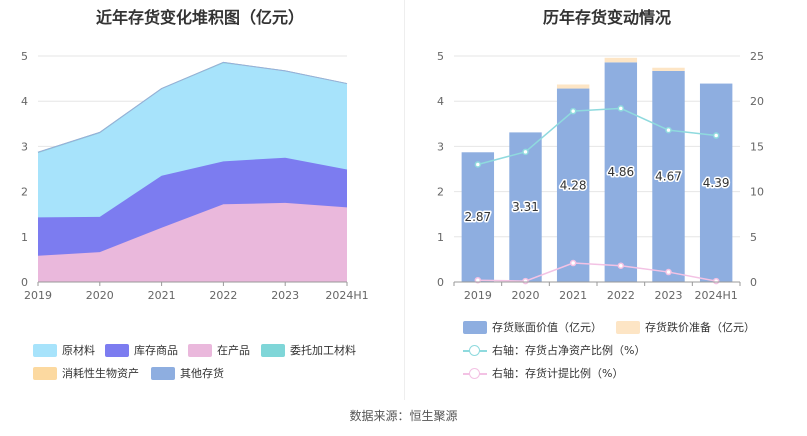 The height and width of the screenshot is (436, 807). Describe the element at coordinates (757, 56) in the screenshot. I see `y2-tick-label: 25` at that location.